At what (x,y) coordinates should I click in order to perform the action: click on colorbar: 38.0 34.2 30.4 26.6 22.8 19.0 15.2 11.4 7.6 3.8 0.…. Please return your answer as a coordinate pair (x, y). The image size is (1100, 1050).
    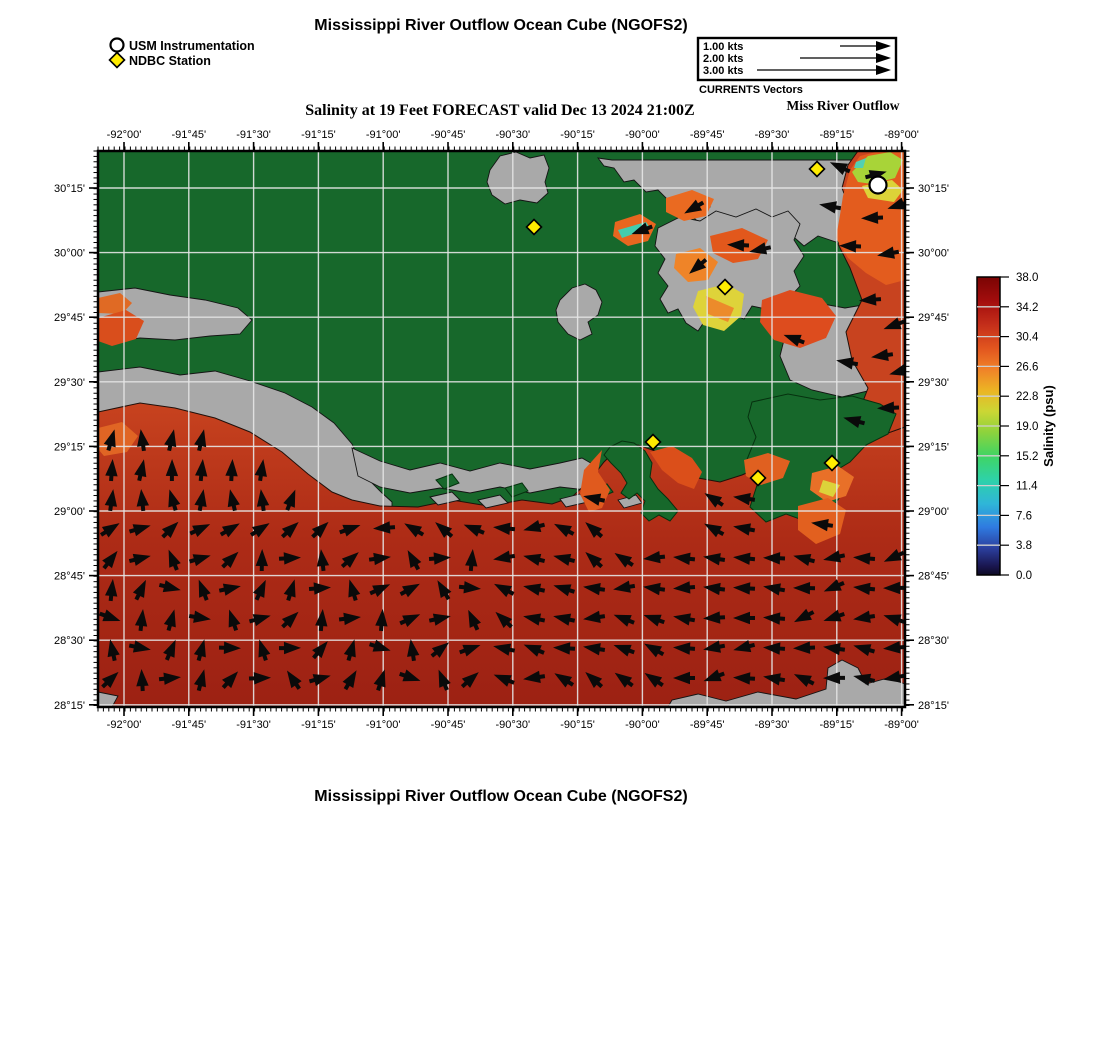
    Looking at the image, I should click on (1016, 427).